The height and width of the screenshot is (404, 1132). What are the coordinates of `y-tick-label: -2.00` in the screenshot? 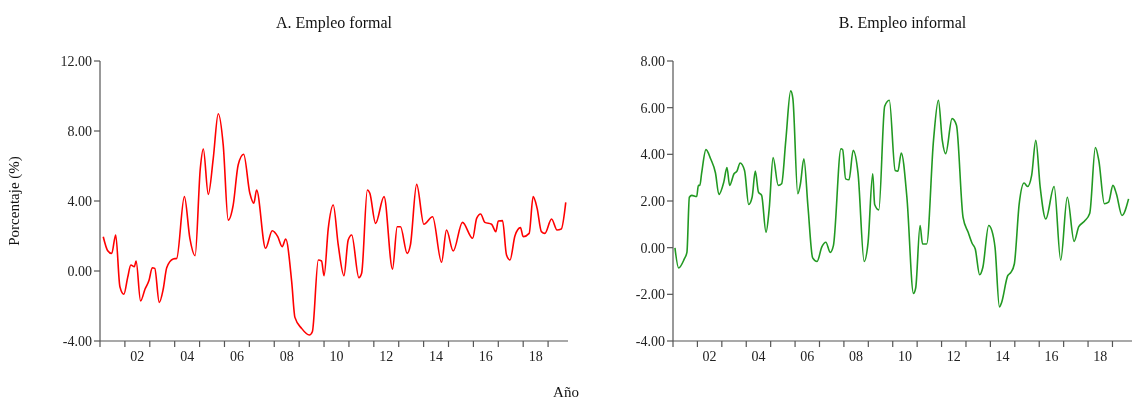 It's located at (650, 295).